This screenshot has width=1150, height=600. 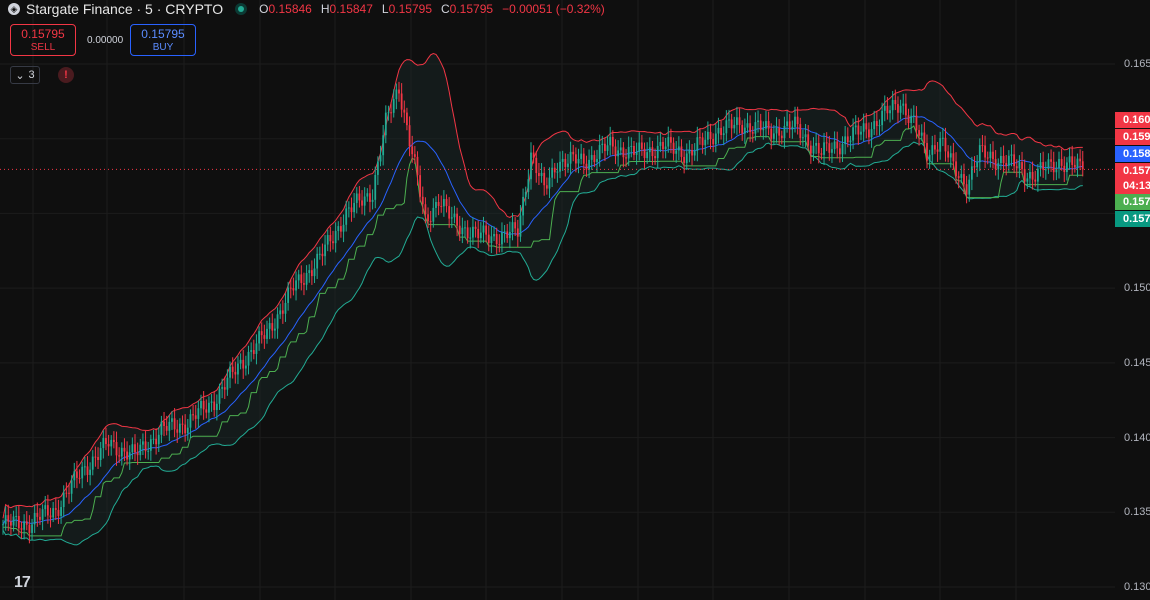 What do you see at coordinates (125, 9) in the screenshot?
I see `symbol-title: Stargate Finance · 5 · CRYPTO` at bounding box center [125, 9].